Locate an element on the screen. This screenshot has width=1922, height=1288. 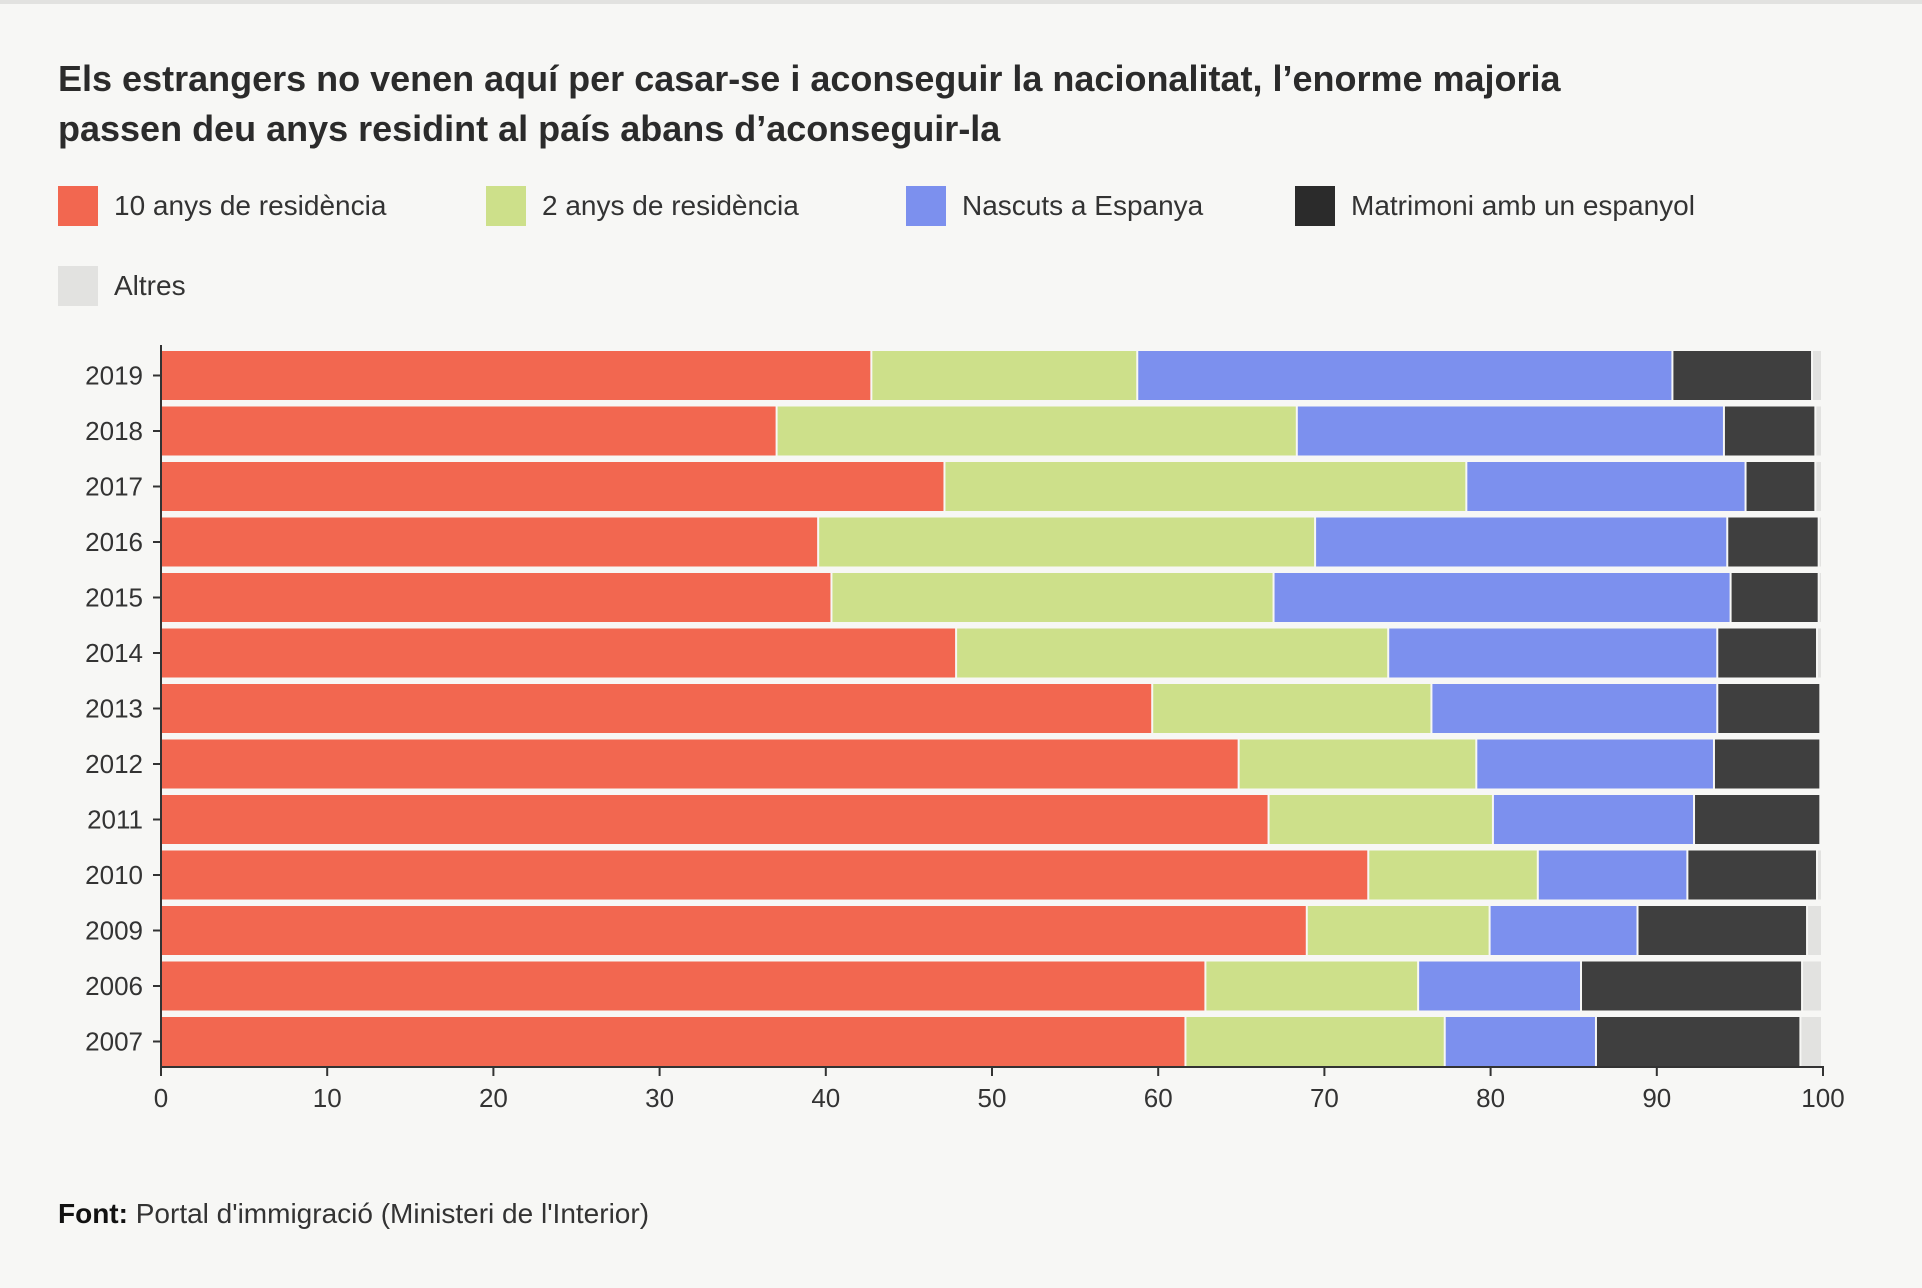
legend-item-2-anys: 2 anys de residència is located at coordinates (642, 206).